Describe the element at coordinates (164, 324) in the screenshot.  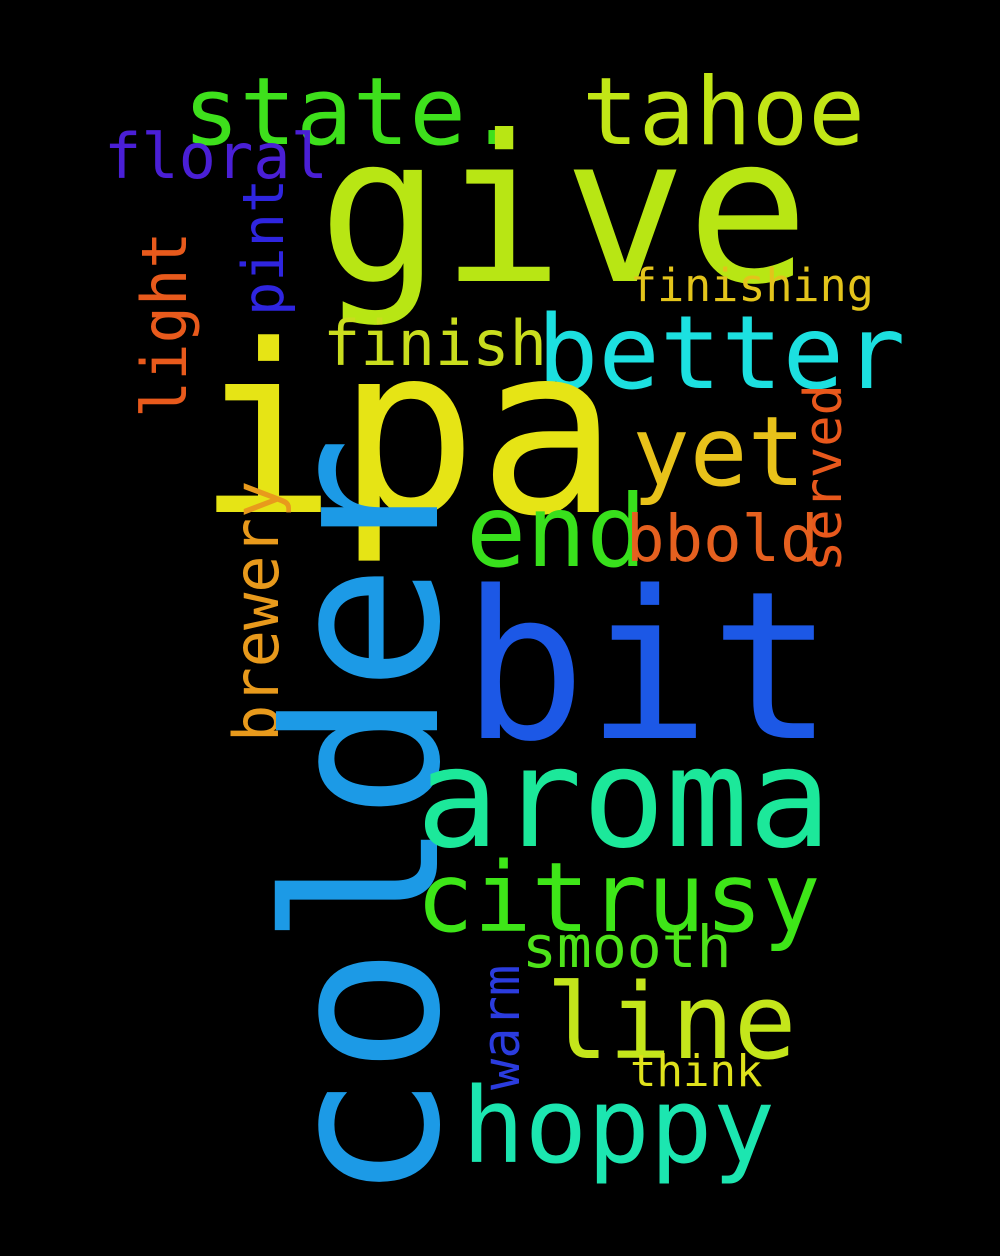
I see `word-light: light` at that location.